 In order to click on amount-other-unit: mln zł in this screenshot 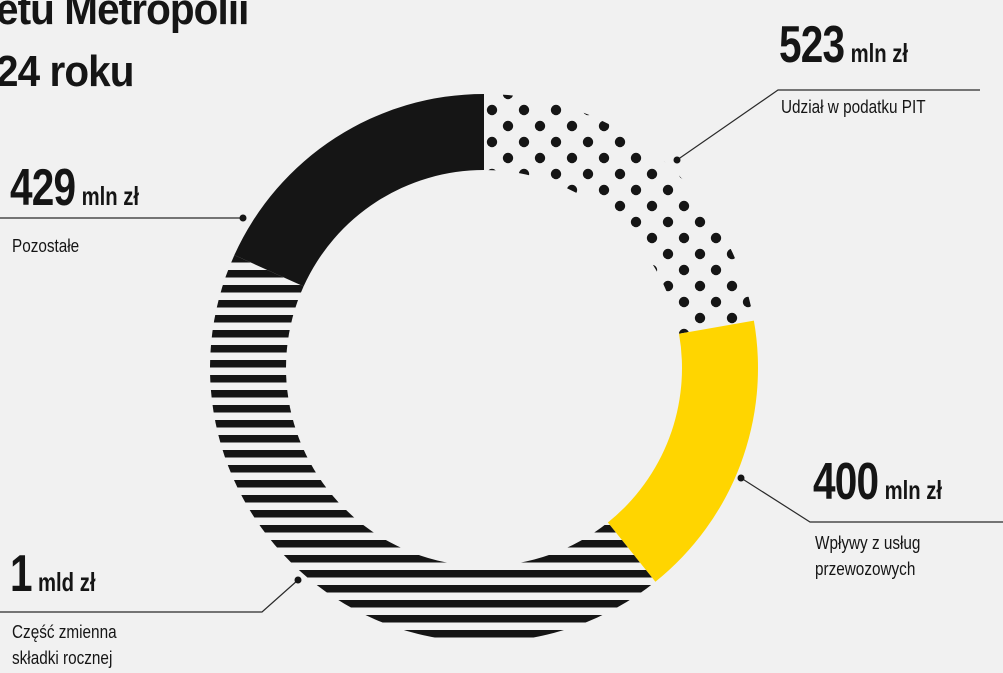, I will do `click(110, 196)`.